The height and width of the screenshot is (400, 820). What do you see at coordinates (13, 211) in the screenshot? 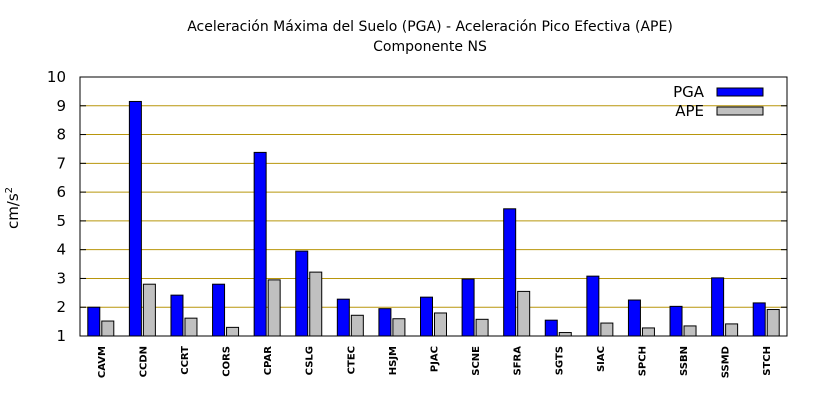
I see `y-axis-label-unit: cm/s` at bounding box center [13, 211].